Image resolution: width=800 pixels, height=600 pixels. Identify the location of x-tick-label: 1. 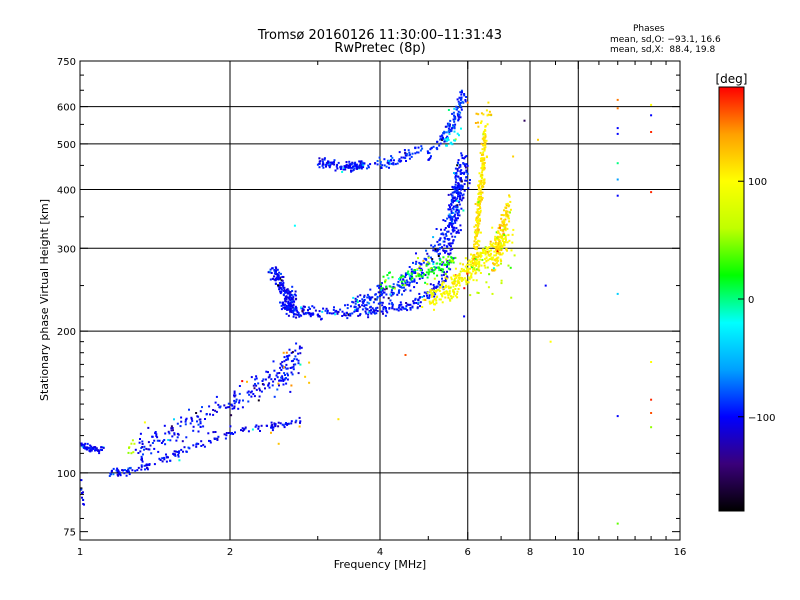
(80, 552).